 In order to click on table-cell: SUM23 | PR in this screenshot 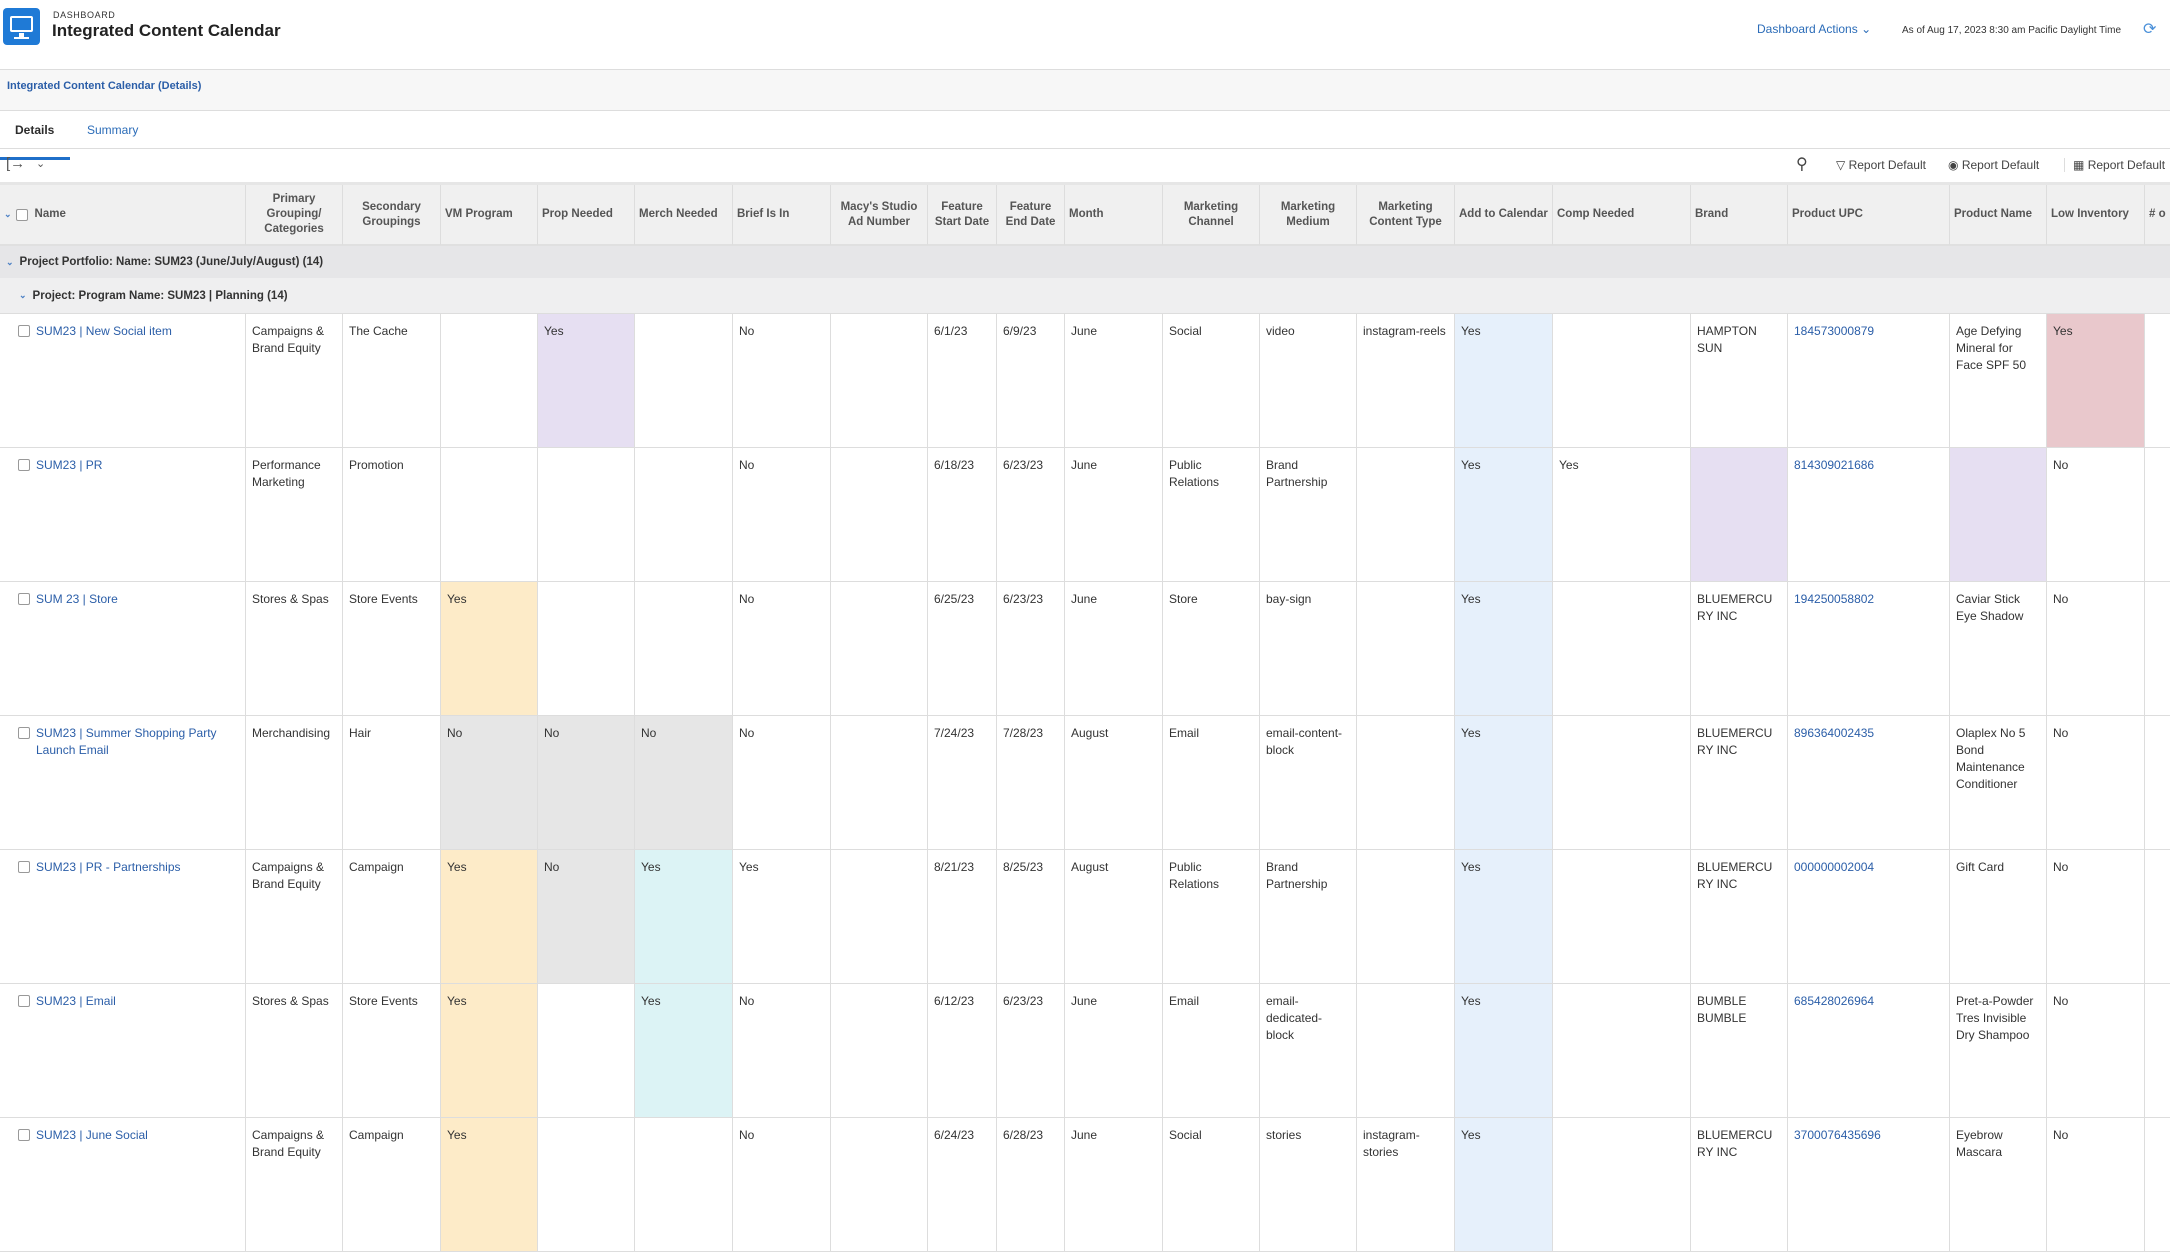, I will do `click(123, 515)`.